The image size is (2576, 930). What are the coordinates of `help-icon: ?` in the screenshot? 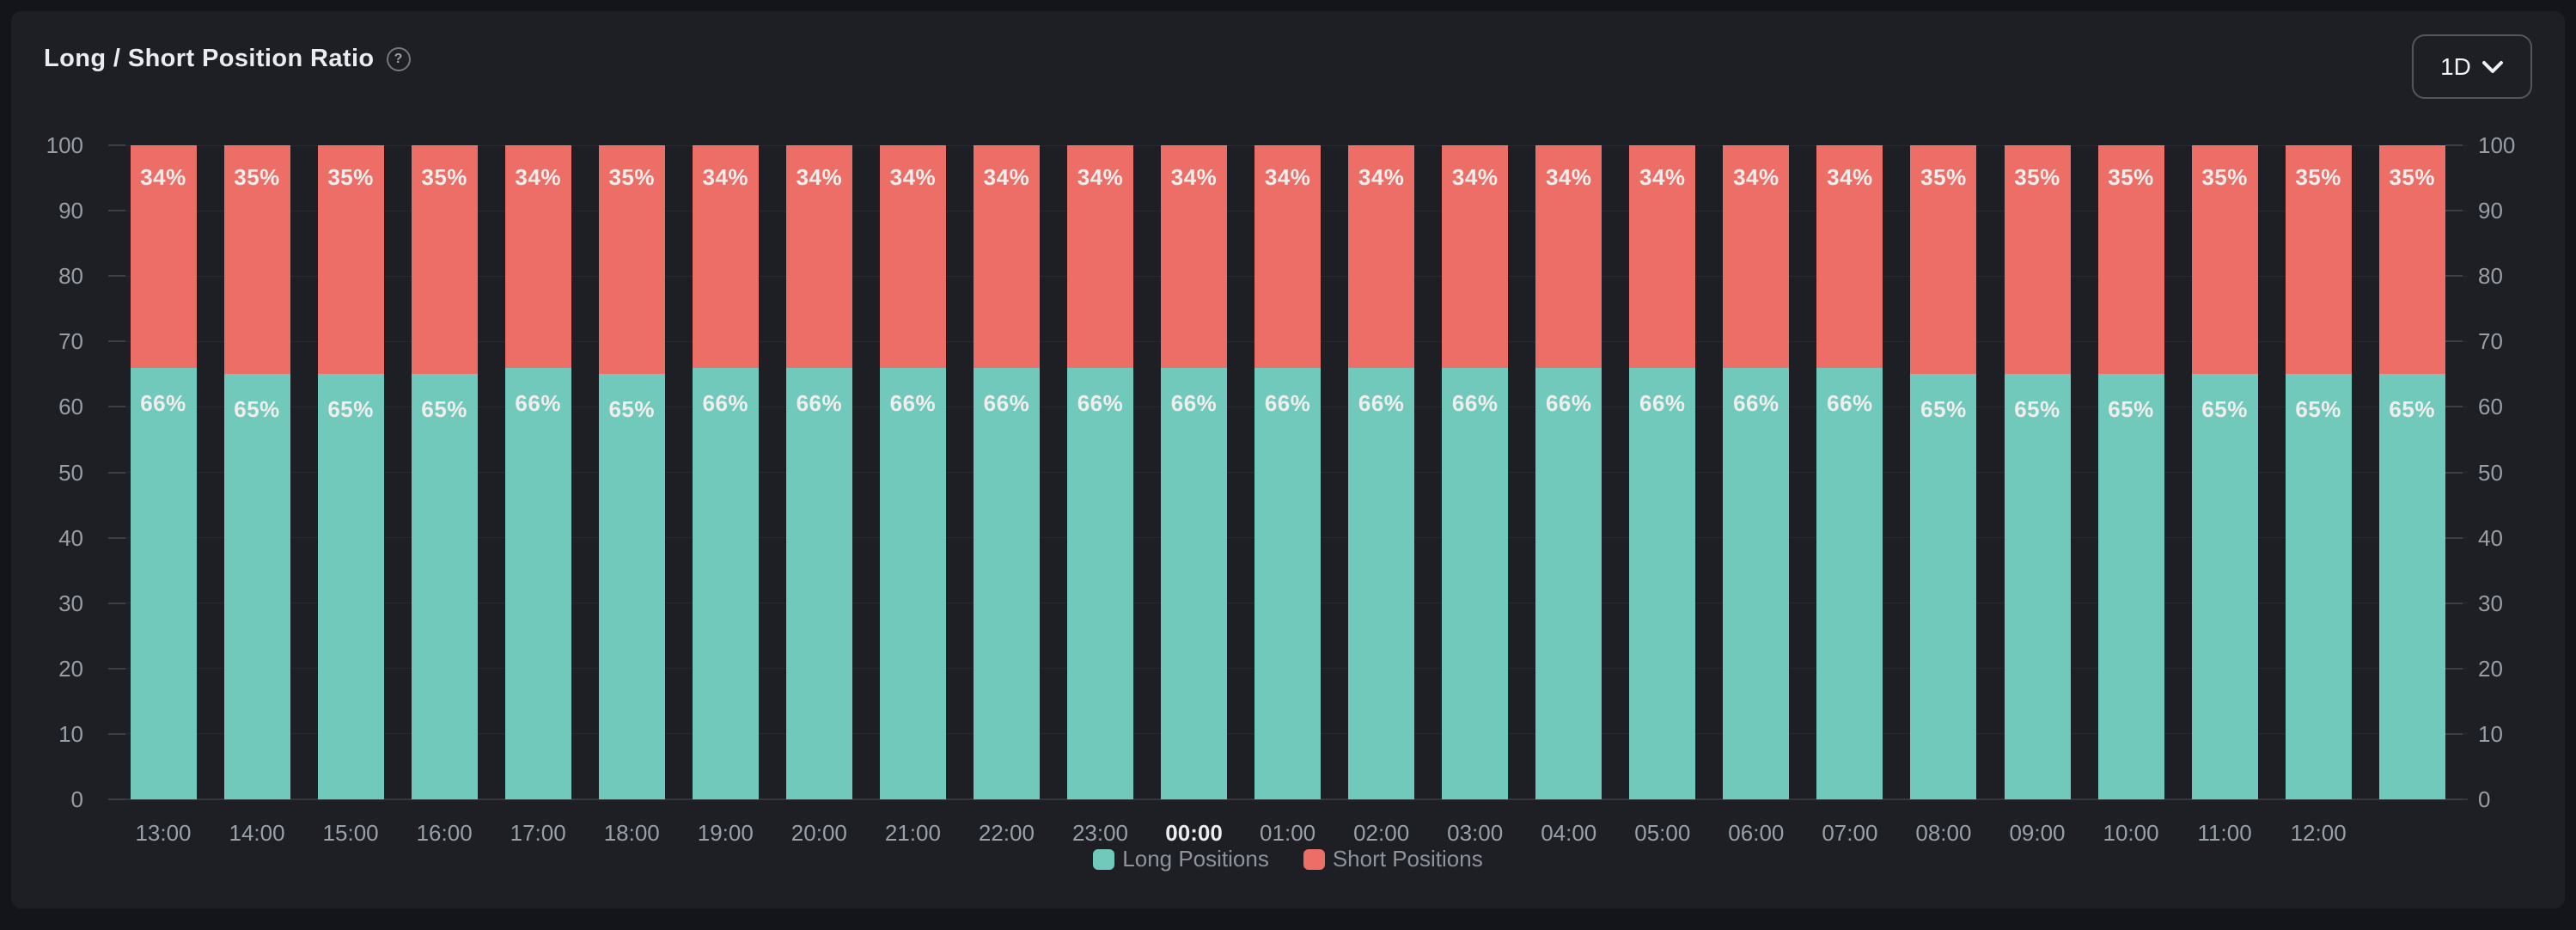 It's located at (398, 58).